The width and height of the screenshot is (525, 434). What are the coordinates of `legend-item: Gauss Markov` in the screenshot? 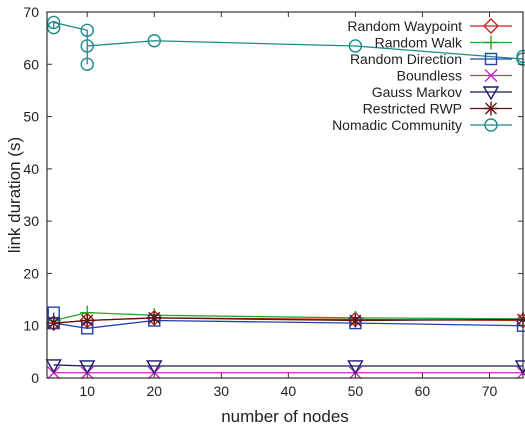 It's located at (442, 92).